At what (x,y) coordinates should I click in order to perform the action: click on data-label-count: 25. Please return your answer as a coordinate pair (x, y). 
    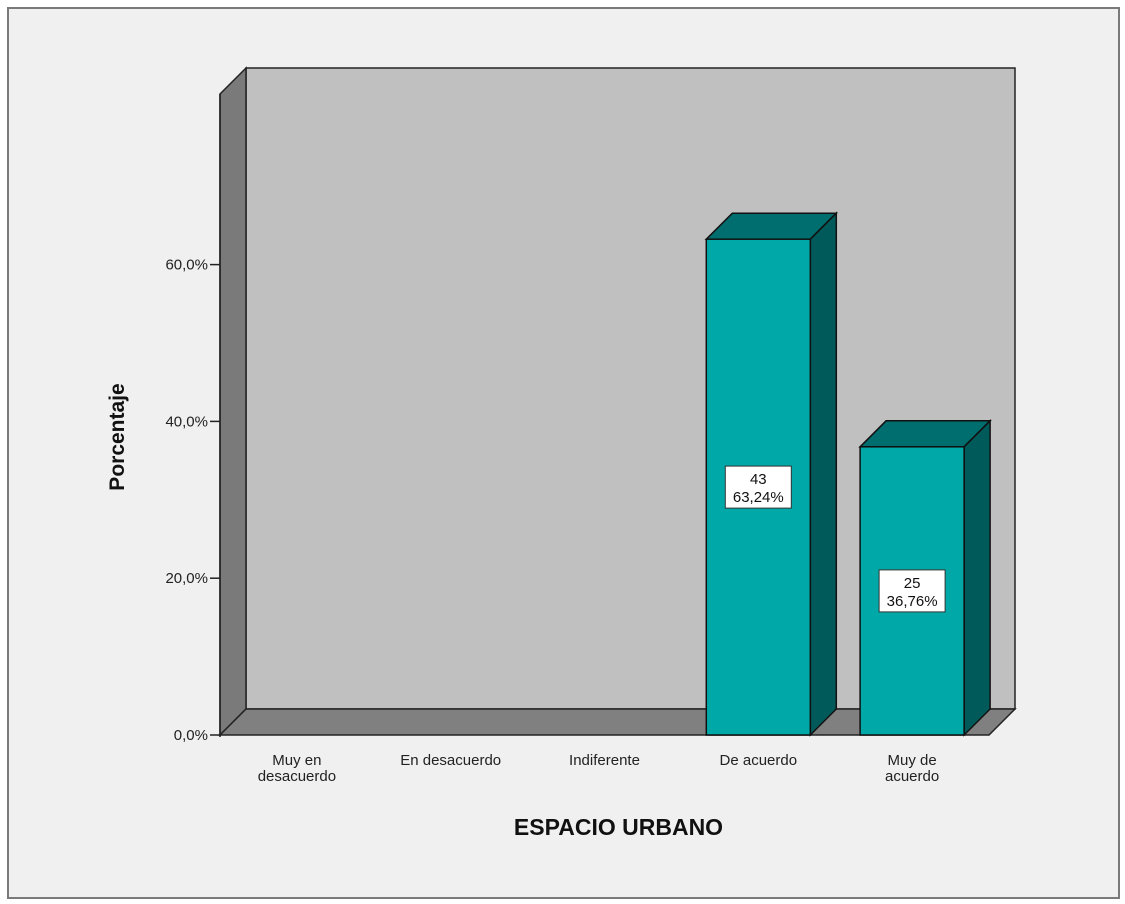
    Looking at the image, I should click on (912, 583).